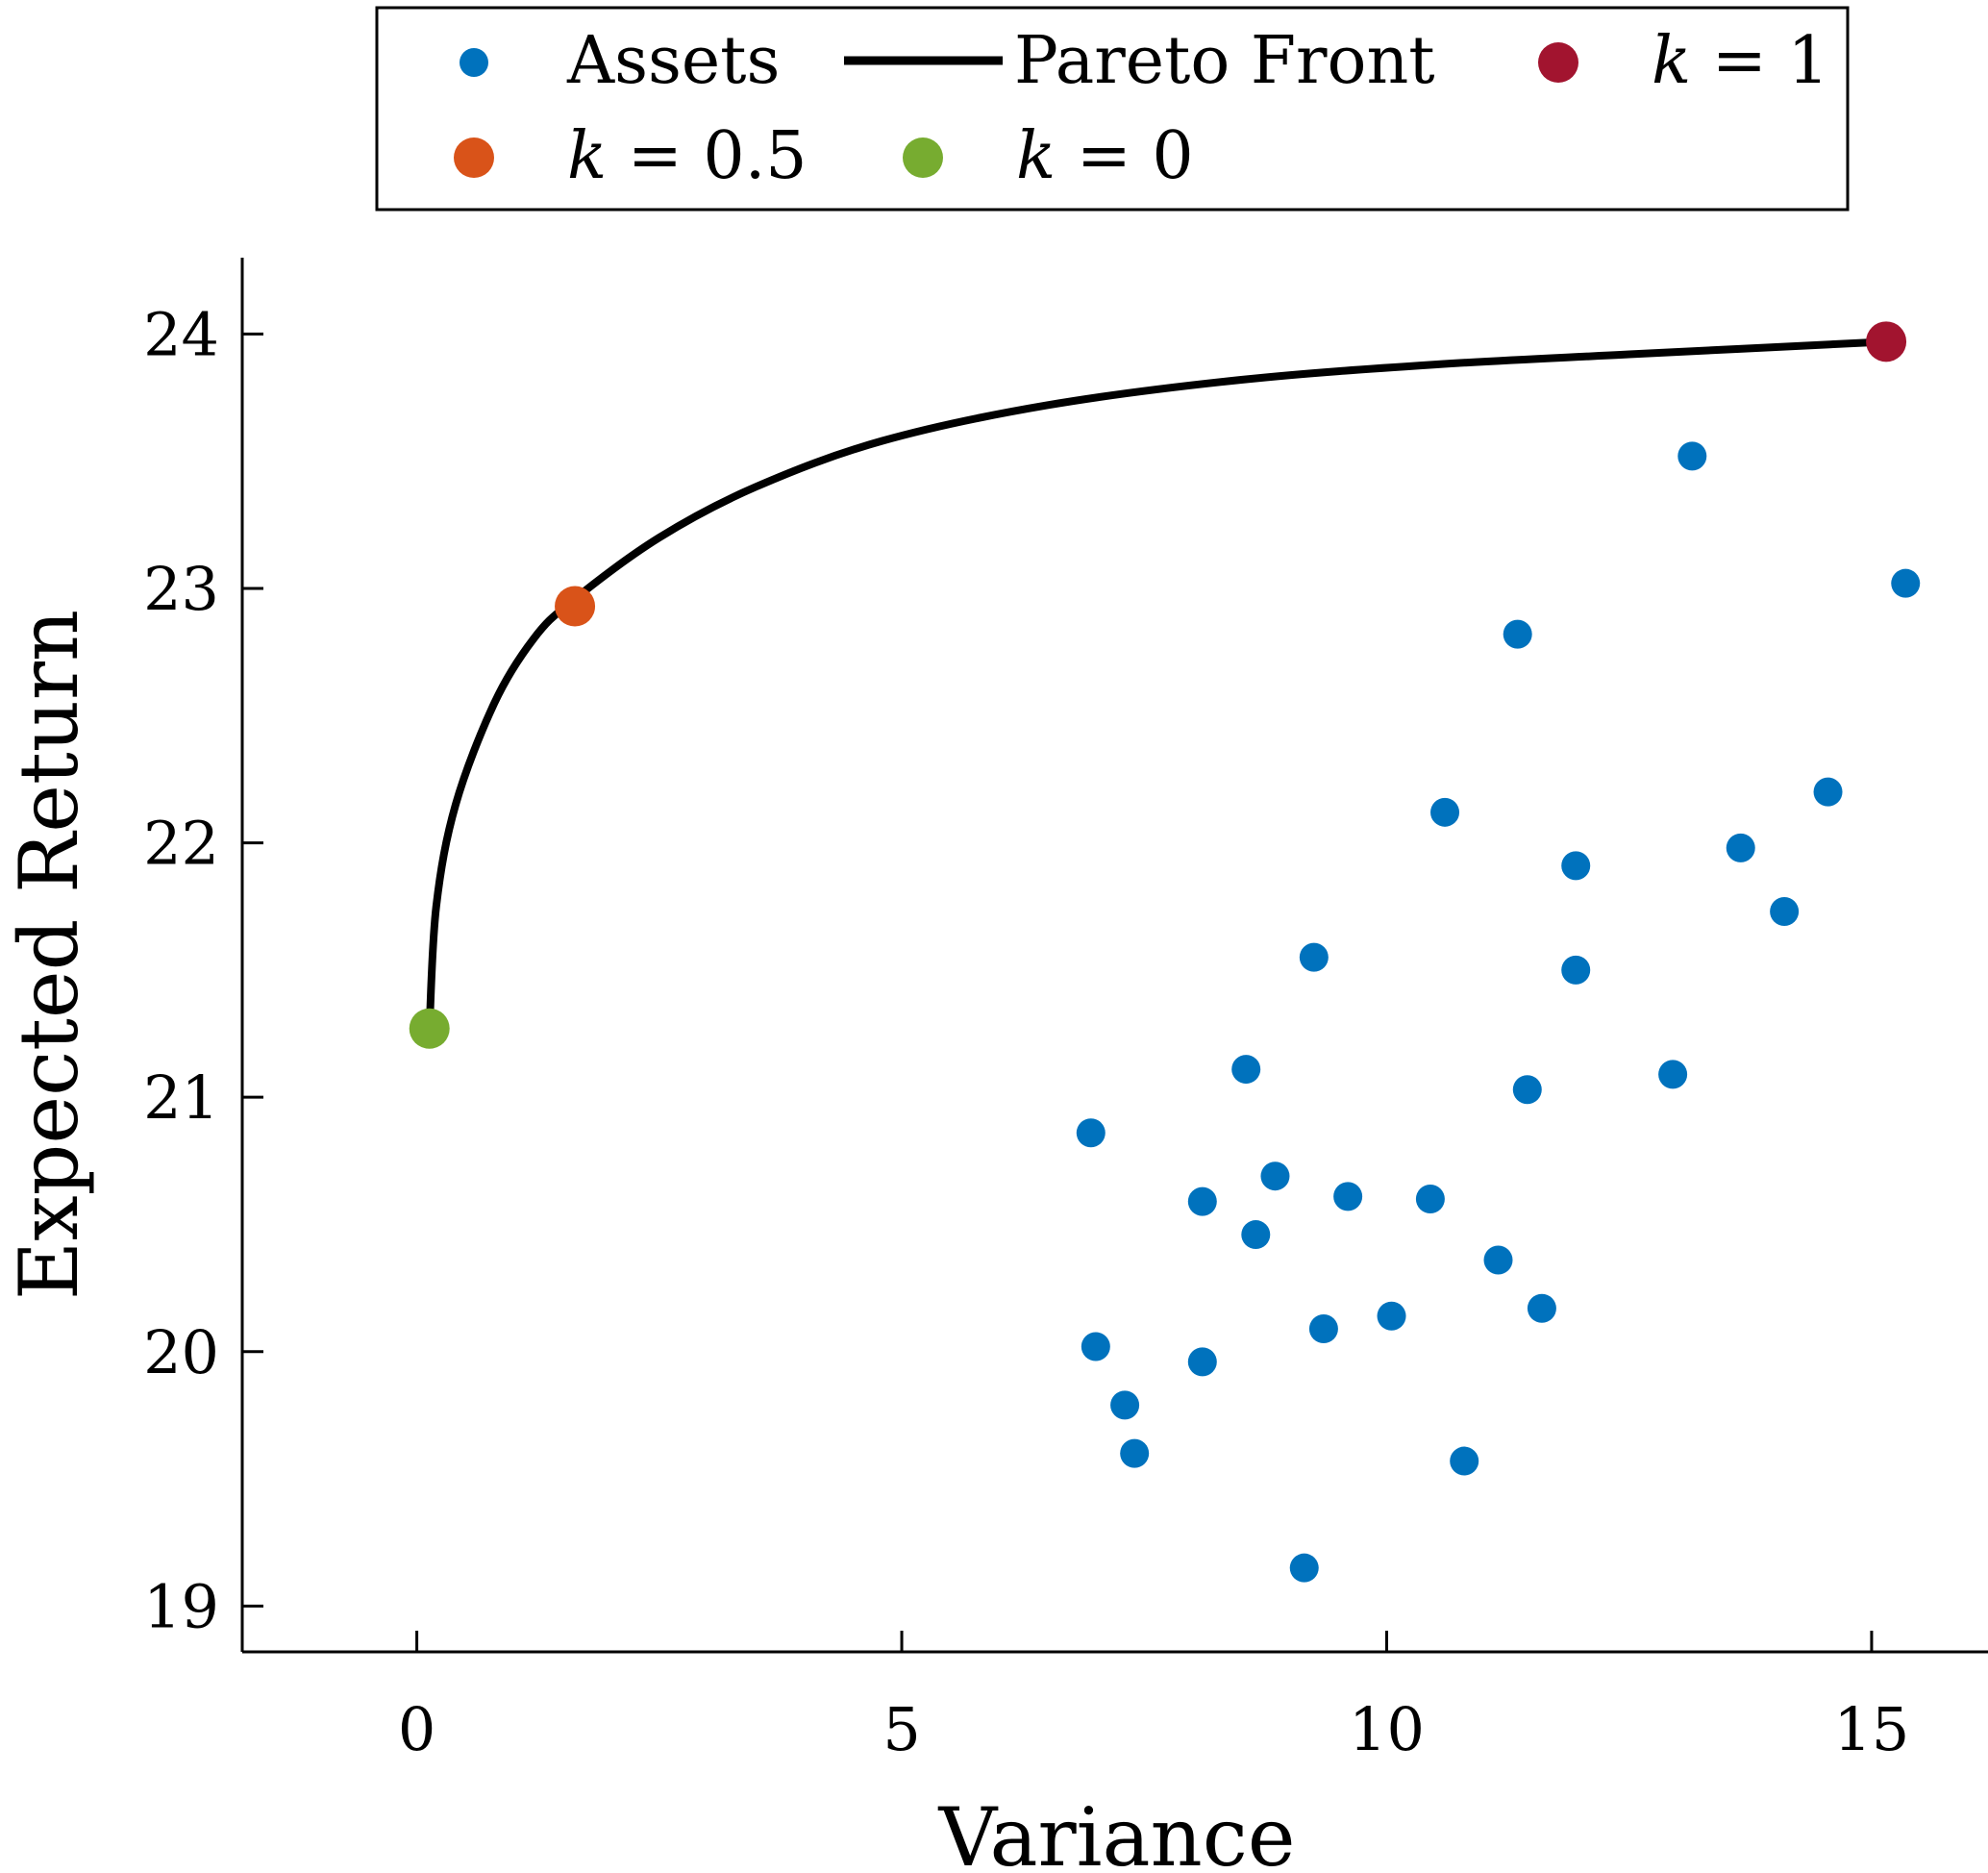 This screenshot has height=1873, width=1988. I want to click on legend-marker-assets, so click(474, 63).